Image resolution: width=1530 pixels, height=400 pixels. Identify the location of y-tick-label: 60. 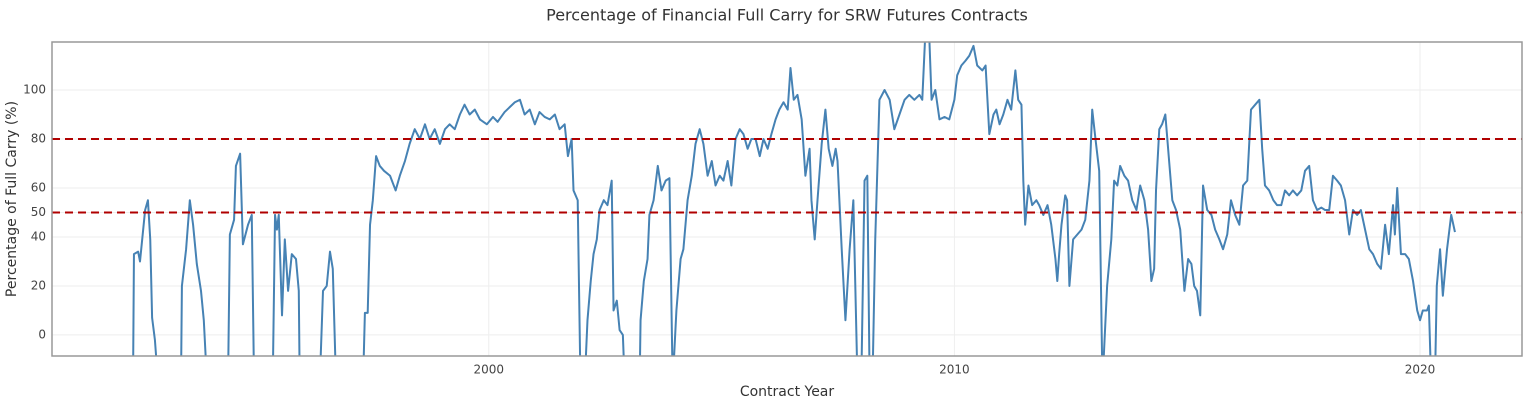
(38, 187).